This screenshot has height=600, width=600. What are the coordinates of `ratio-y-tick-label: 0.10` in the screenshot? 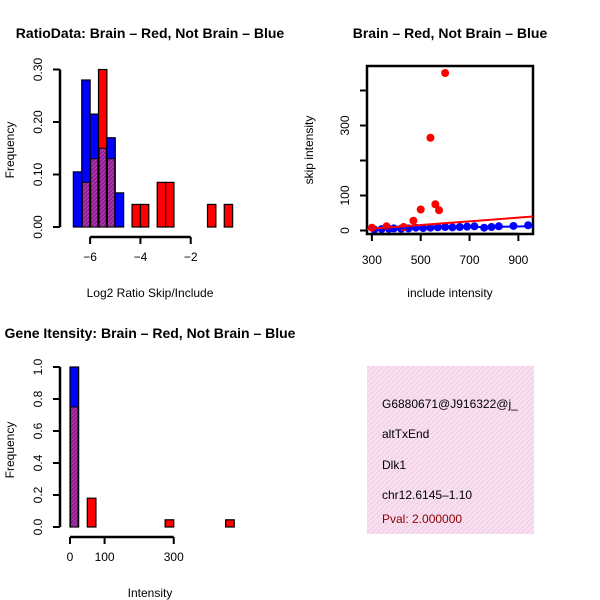 It's located at (38, 174).